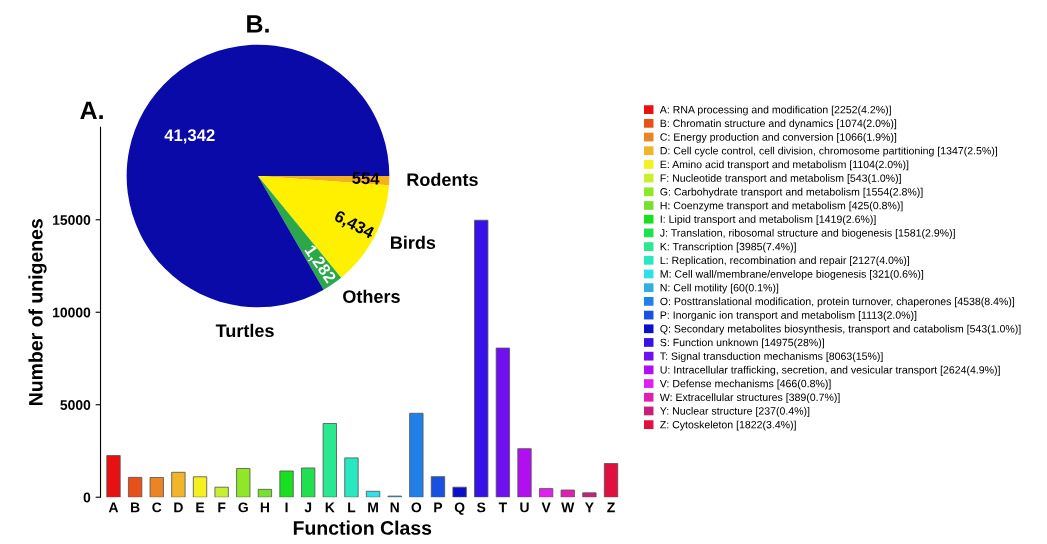  I want to click on y-tick-label: 0, so click(87, 497).